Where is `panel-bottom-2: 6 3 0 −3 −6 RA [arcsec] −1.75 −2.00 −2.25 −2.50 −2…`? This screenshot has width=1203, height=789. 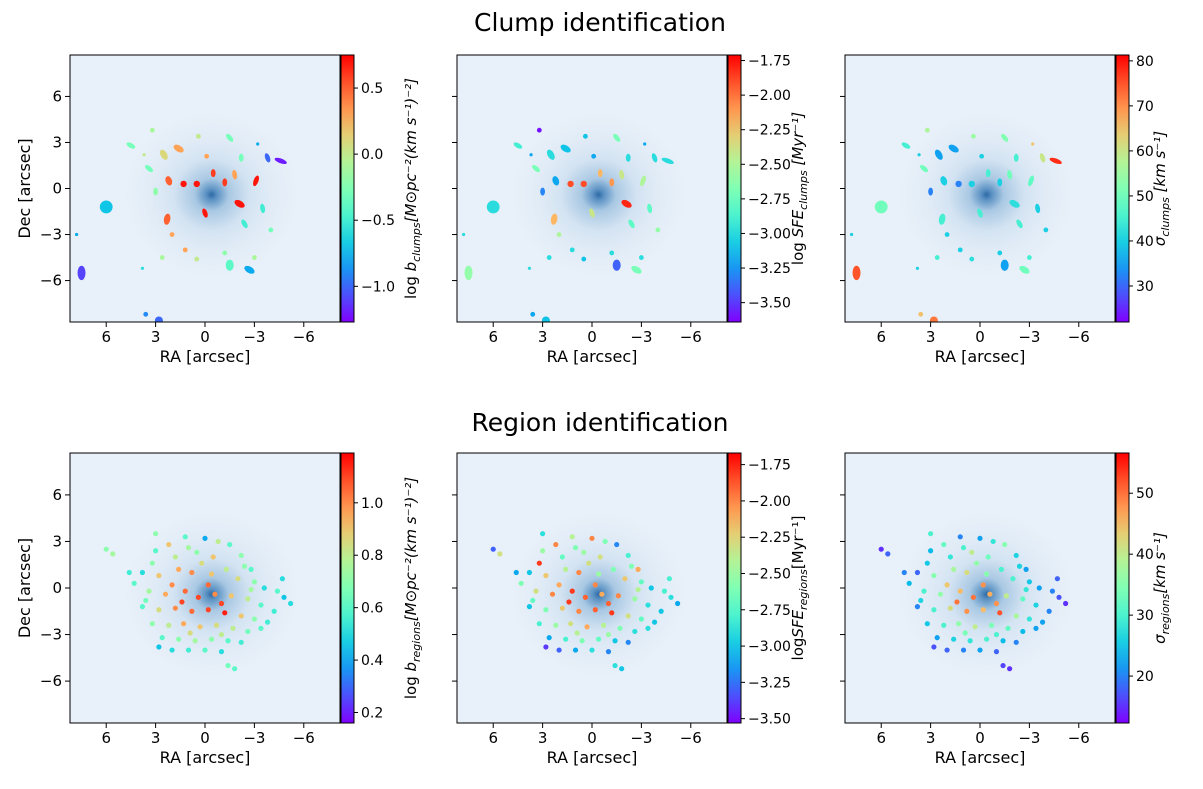 panel-bottom-2: 6 3 0 −3 −6 RA [arcsec] −1.75 −2.00 −2.25 −2.50 −2… is located at coordinates (631, 609).